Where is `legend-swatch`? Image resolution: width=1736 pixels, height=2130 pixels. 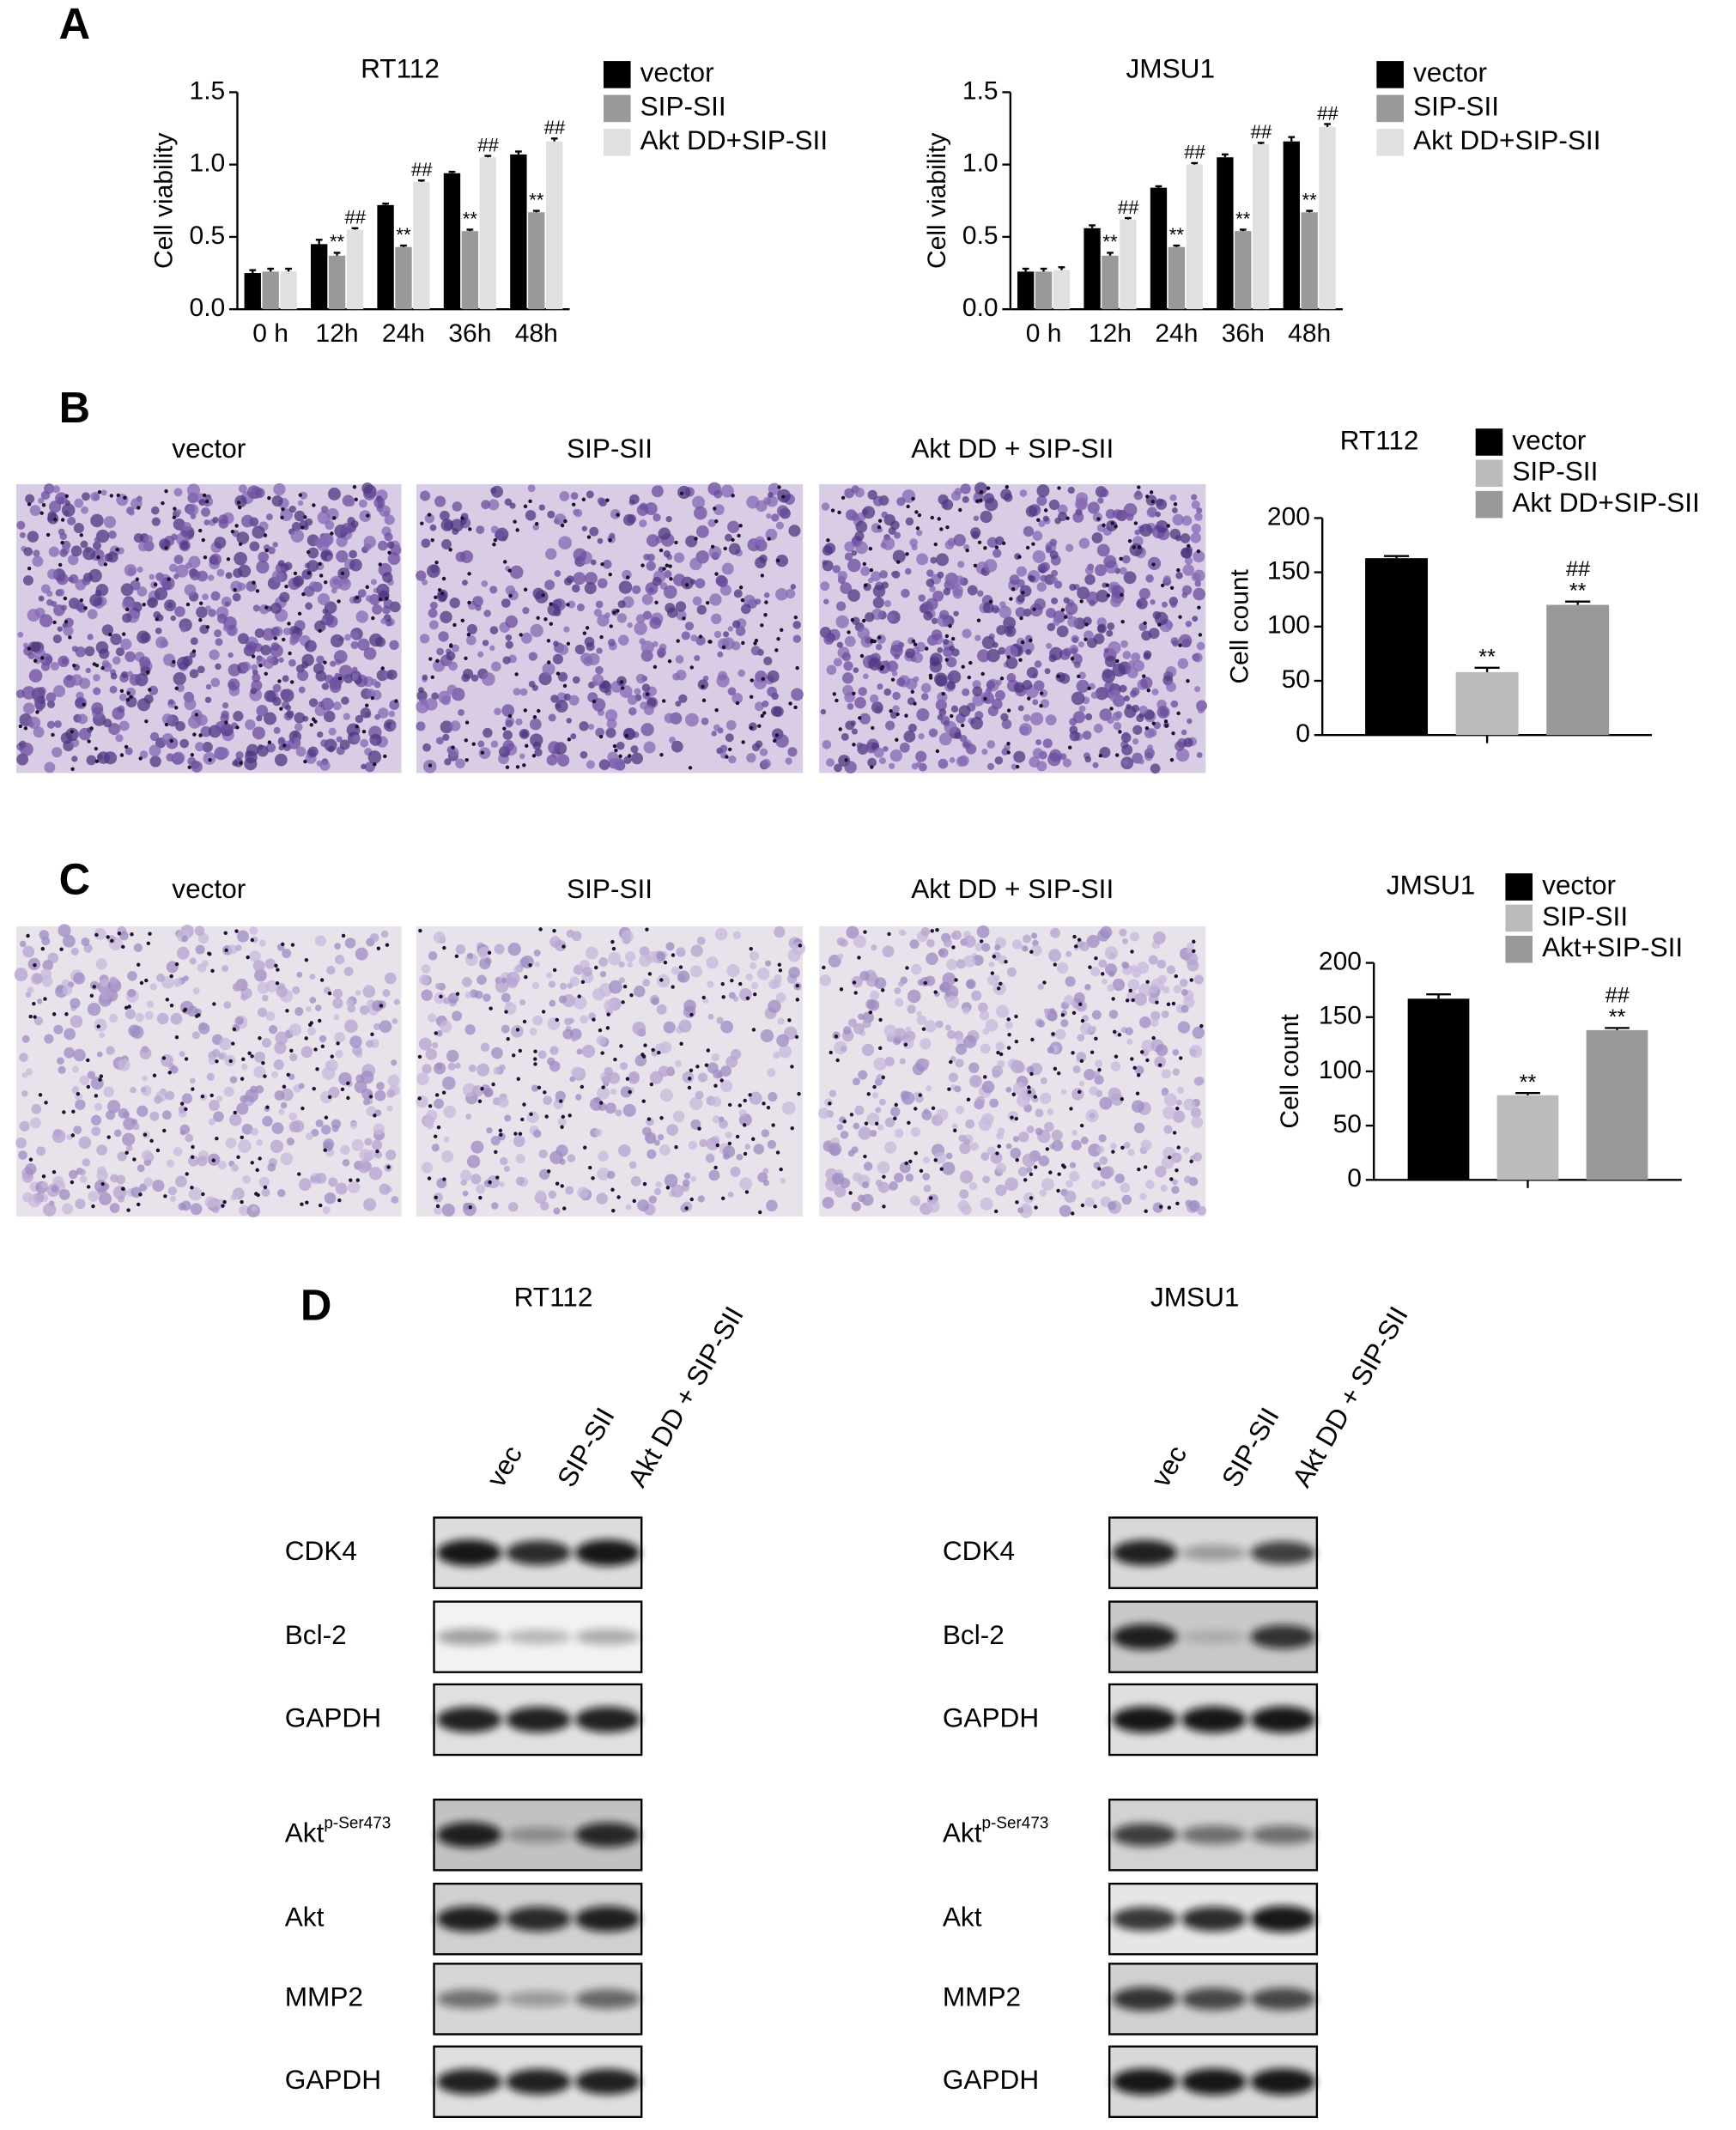 legend-swatch is located at coordinates (1519, 887).